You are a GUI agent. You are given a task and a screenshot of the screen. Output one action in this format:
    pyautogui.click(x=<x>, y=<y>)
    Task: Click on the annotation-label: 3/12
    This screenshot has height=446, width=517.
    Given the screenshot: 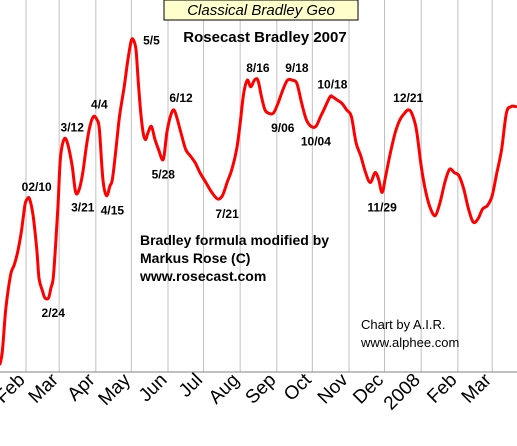 What is the action you would take?
    pyautogui.click(x=73, y=128)
    